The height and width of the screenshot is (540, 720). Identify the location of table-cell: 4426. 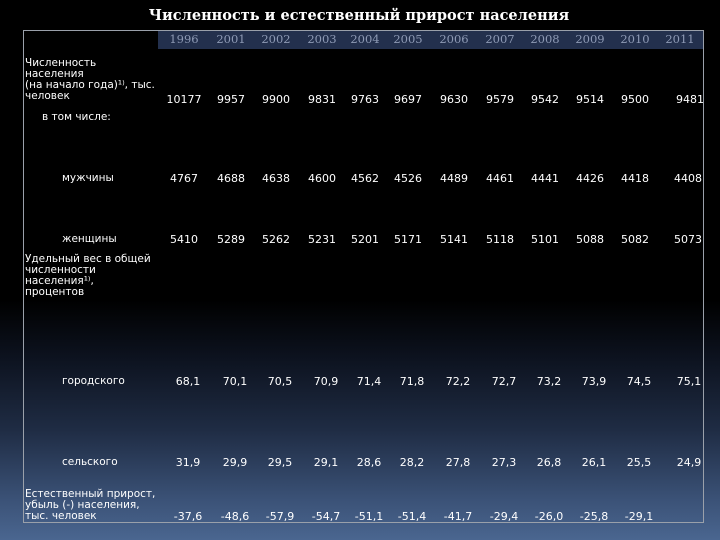
(590, 178).